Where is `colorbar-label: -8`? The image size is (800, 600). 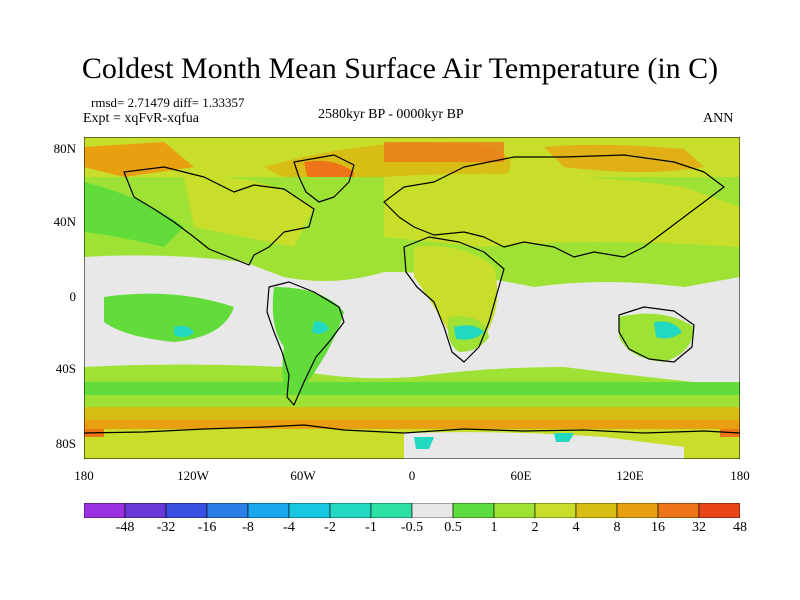
colorbar-label: -8 is located at coordinates (248, 527).